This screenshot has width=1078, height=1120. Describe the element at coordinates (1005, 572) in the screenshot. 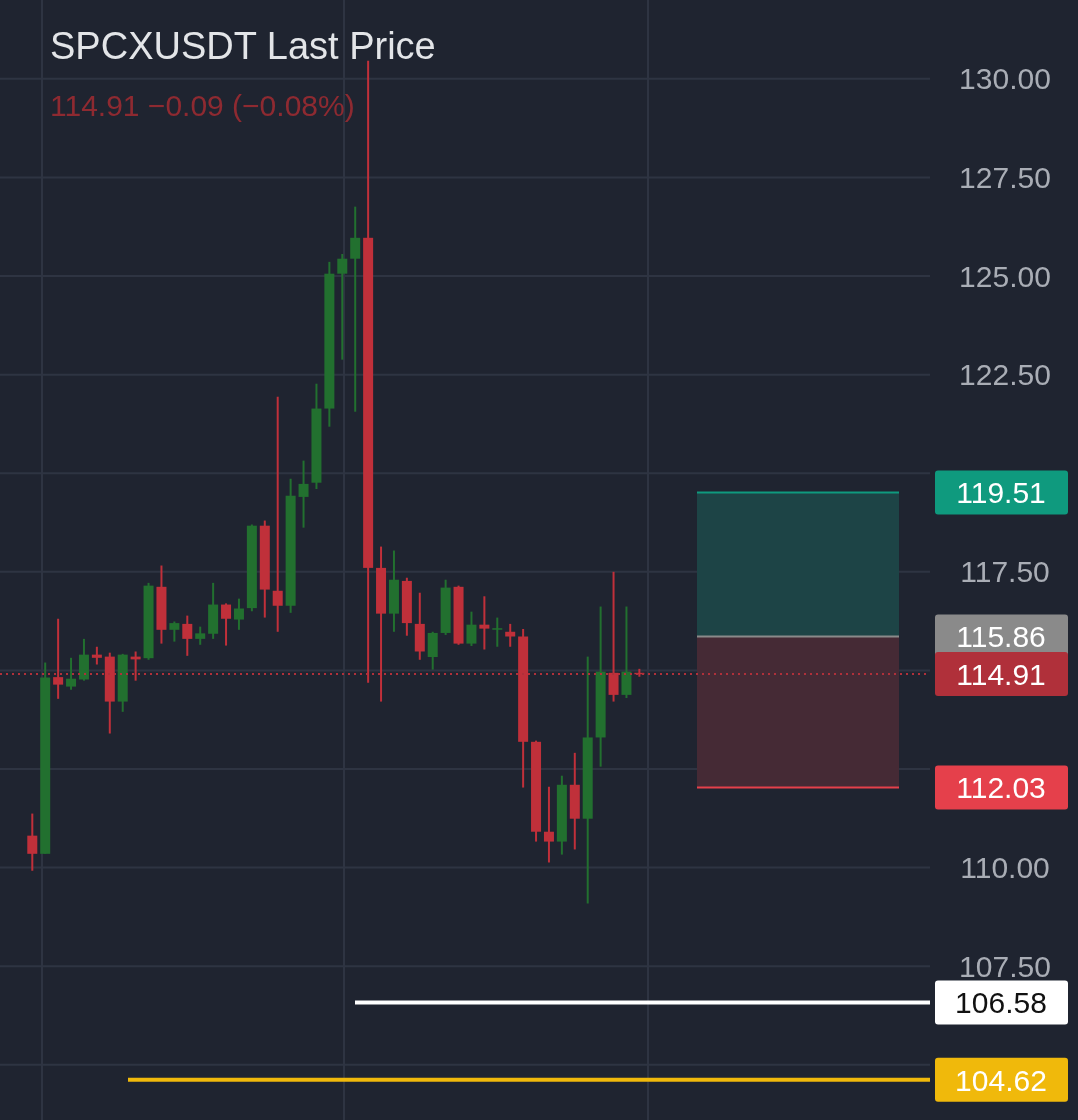

I see `y-tick-label: 117.50` at that location.